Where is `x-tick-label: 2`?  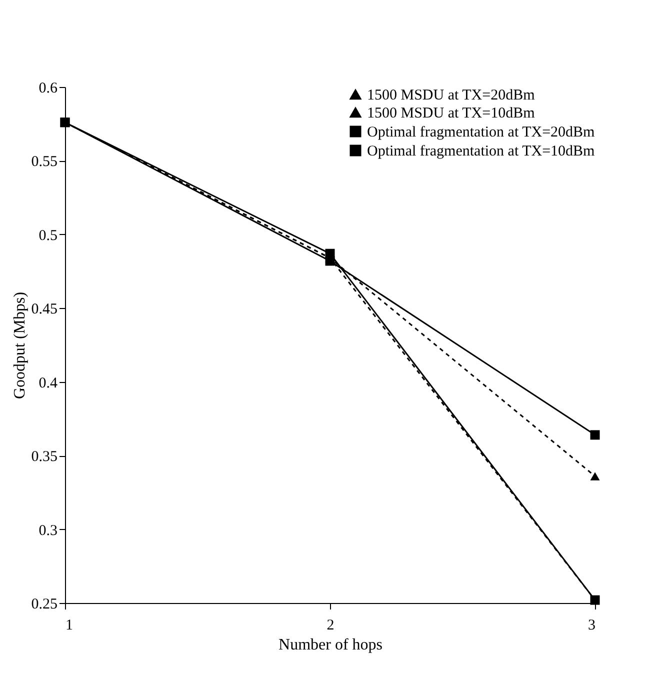
x-tick-label: 2 is located at coordinates (330, 626).